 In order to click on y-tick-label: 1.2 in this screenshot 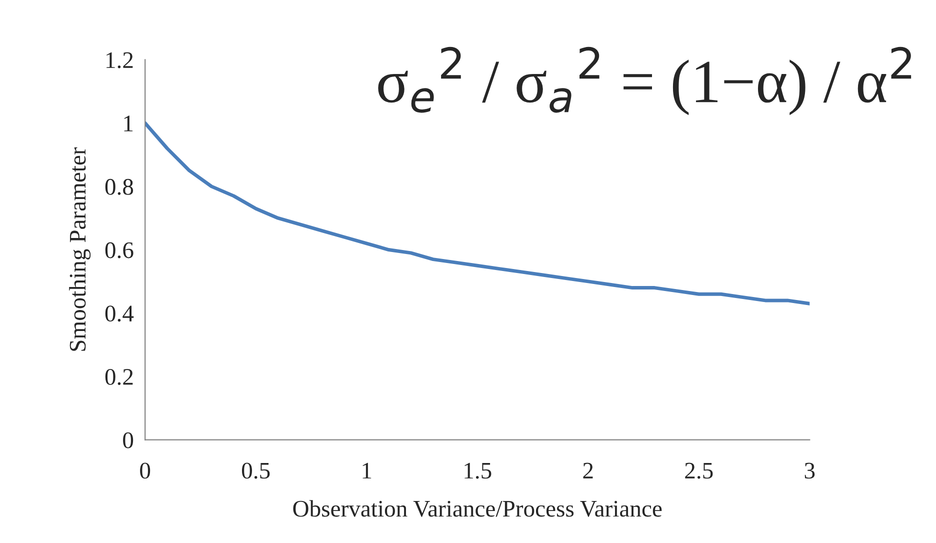, I will do `click(119, 60)`.